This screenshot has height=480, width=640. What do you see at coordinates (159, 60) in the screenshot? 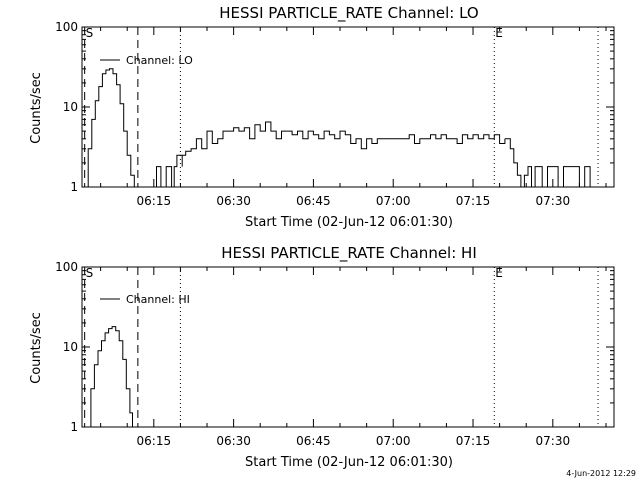
I see `panel-lo-legend-label: Channel: LO` at bounding box center [159, 60].